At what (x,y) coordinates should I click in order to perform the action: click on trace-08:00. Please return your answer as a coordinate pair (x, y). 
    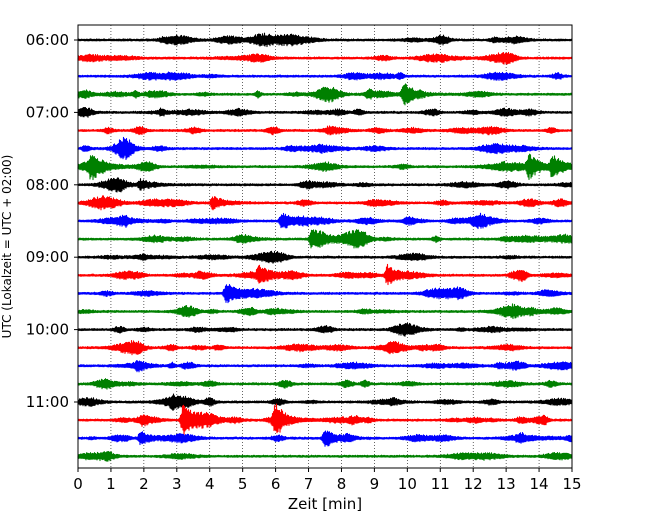
    Looking at the image, I should click on (325, 185).